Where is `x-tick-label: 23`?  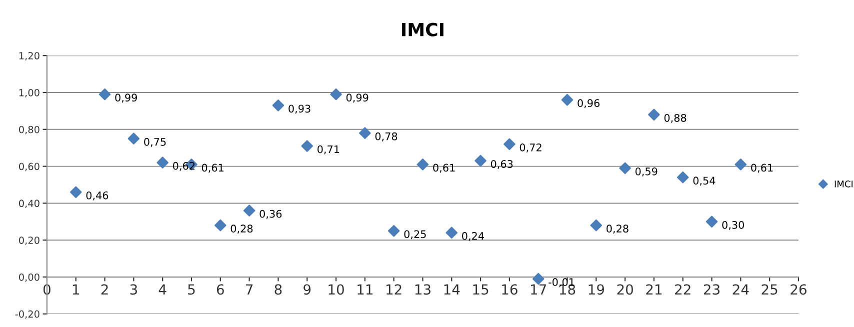 x-tick-label: 23 is located at coordinates (712, 289).